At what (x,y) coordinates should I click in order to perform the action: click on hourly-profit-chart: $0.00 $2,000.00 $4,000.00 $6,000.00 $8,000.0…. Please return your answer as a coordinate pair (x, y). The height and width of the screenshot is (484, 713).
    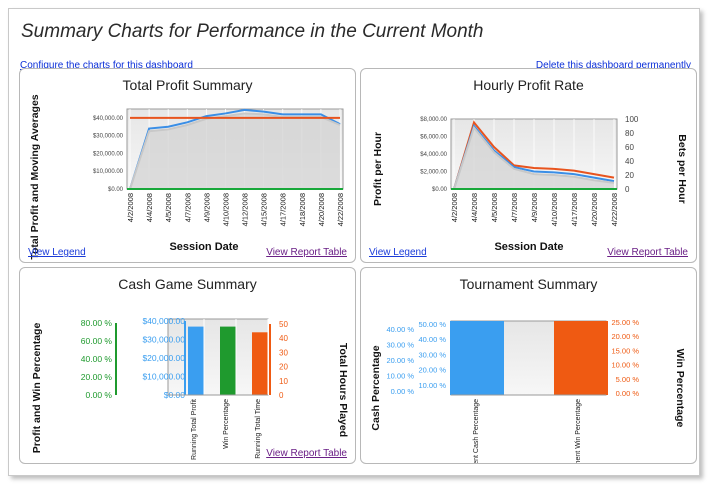
    Looking at the image, I should click on (530, 184).